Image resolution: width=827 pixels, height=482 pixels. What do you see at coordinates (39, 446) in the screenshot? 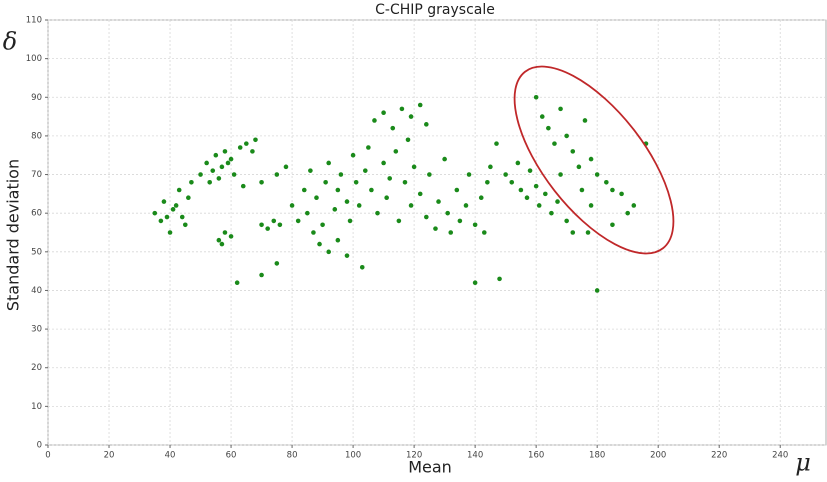
I see `y-tick-label: 0` at bounding box center [39, 446].